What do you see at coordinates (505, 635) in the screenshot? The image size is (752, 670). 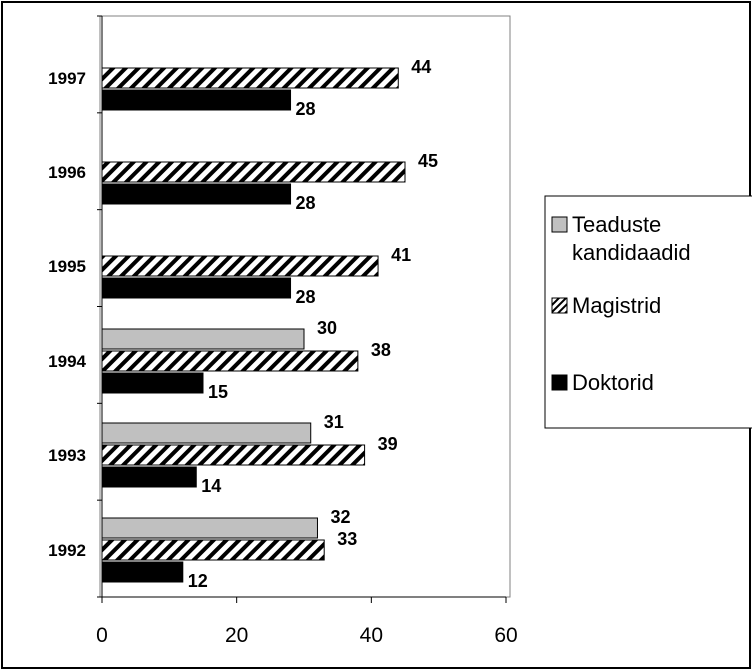 I see `x-tick-label-60: 60` at bounding box center [505, 635].